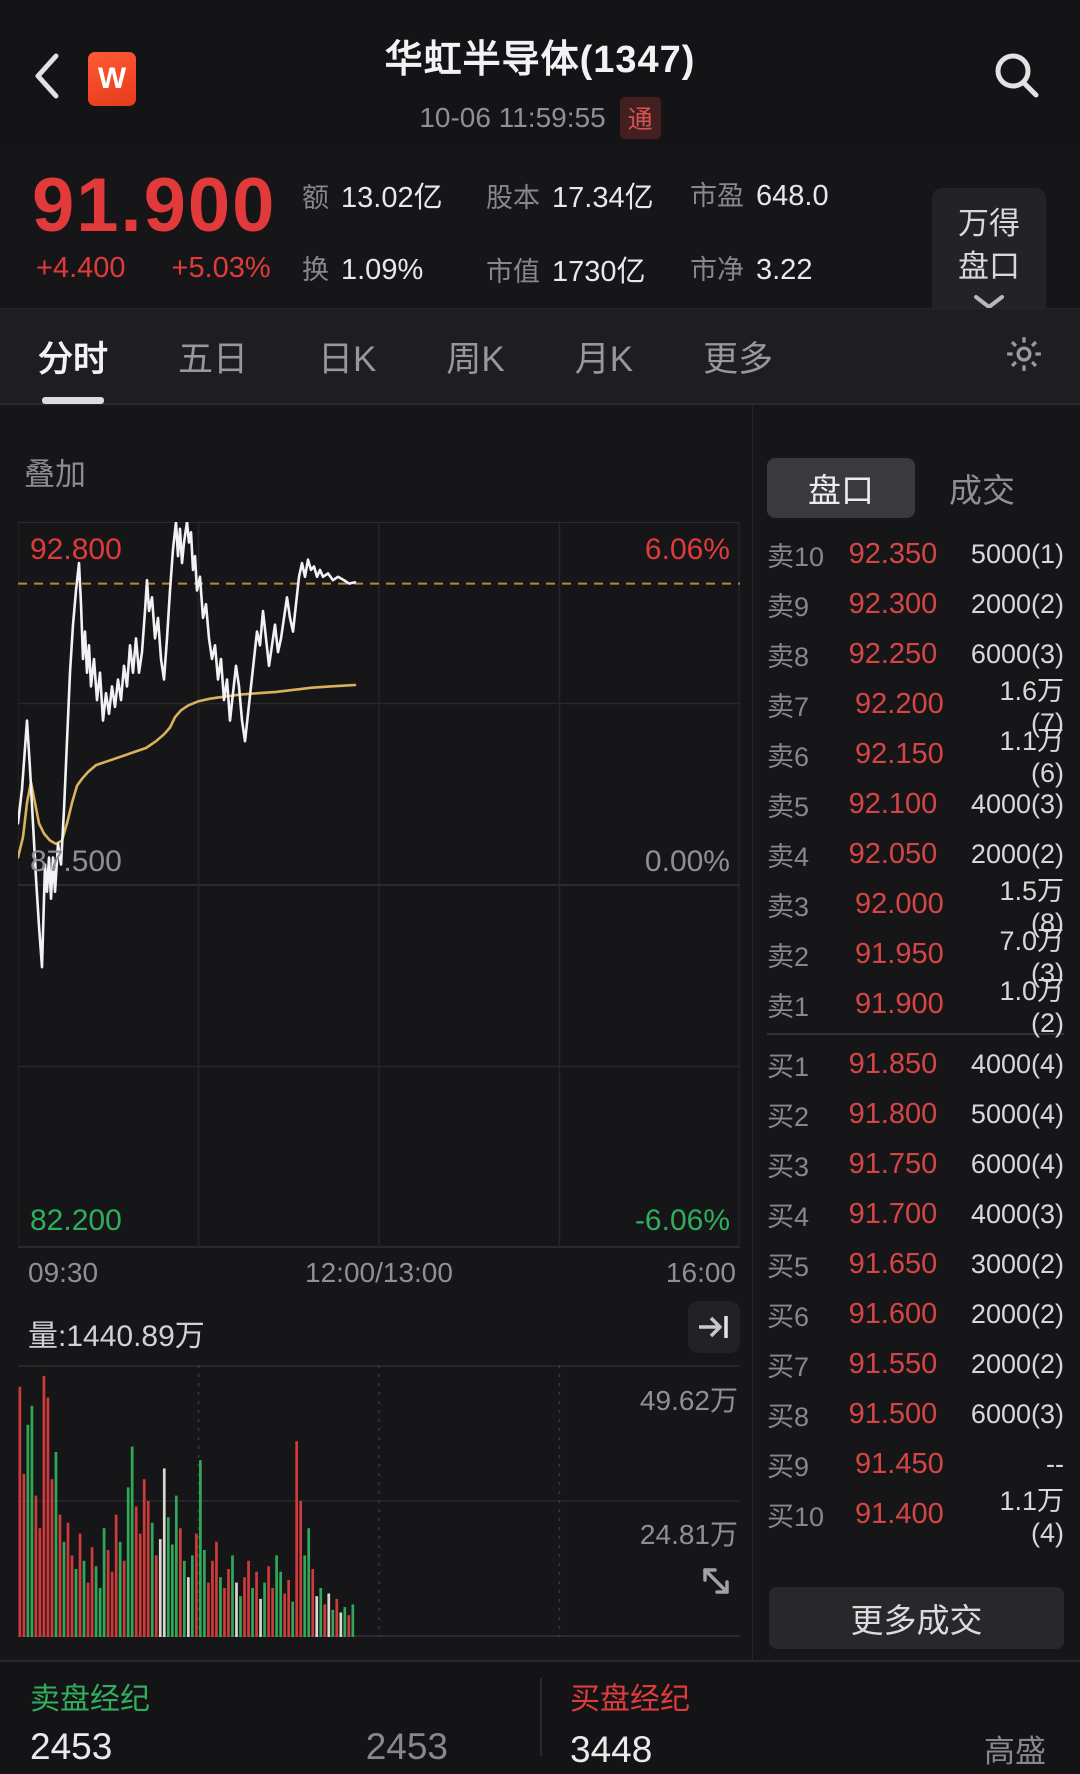 The image size is (1080, 1774). I want to click on level-label: 买1, so click(788, 1066).